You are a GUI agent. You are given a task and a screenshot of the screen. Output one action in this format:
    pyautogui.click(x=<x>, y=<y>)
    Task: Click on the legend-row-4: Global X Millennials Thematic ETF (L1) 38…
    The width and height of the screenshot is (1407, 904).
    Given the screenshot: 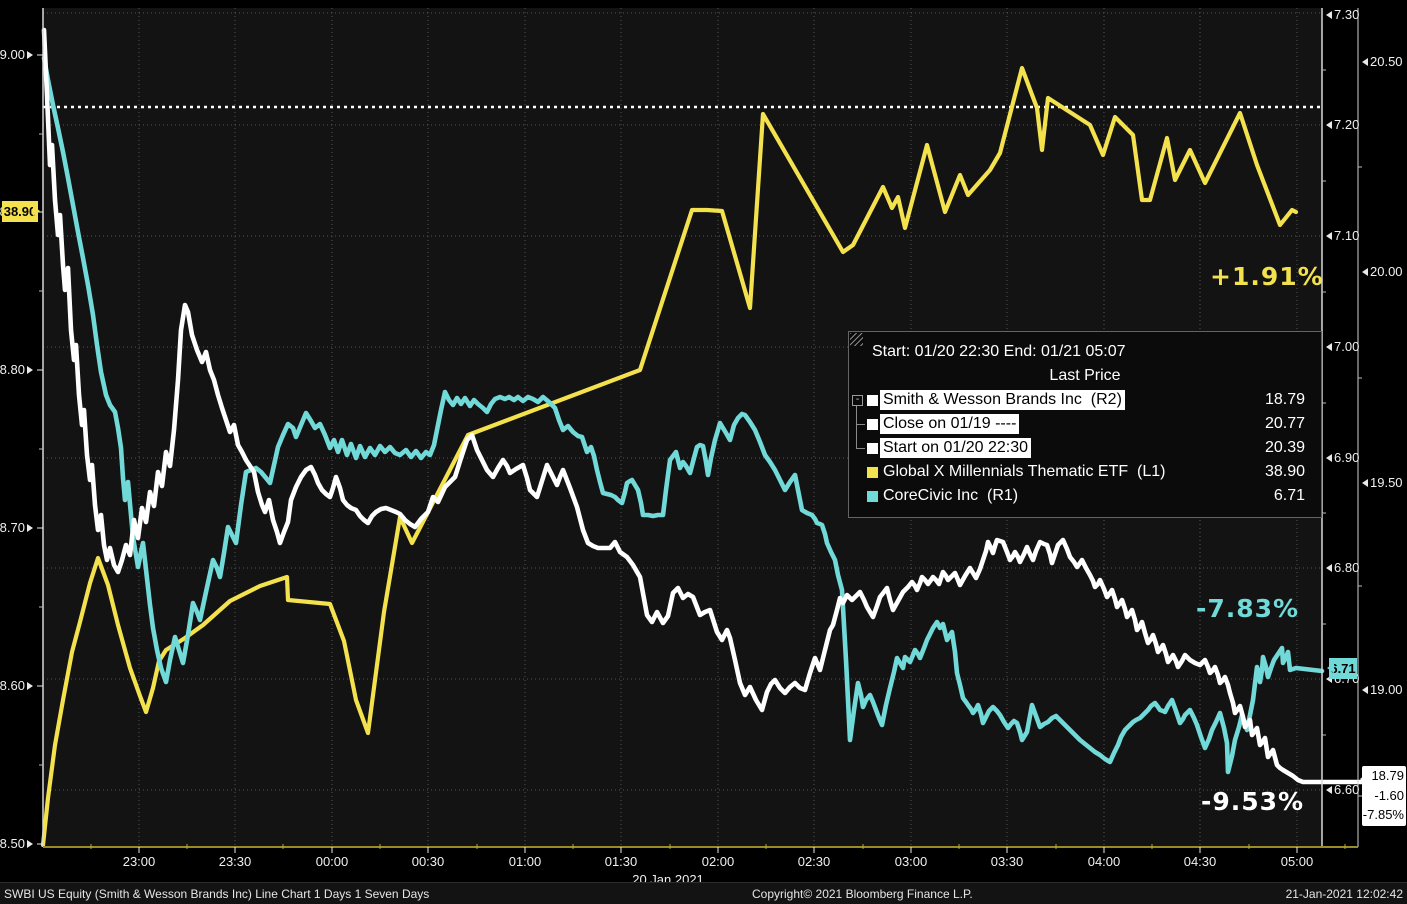 What is the action you would take?
    pyautogui.click(x=1085, y=472)
    